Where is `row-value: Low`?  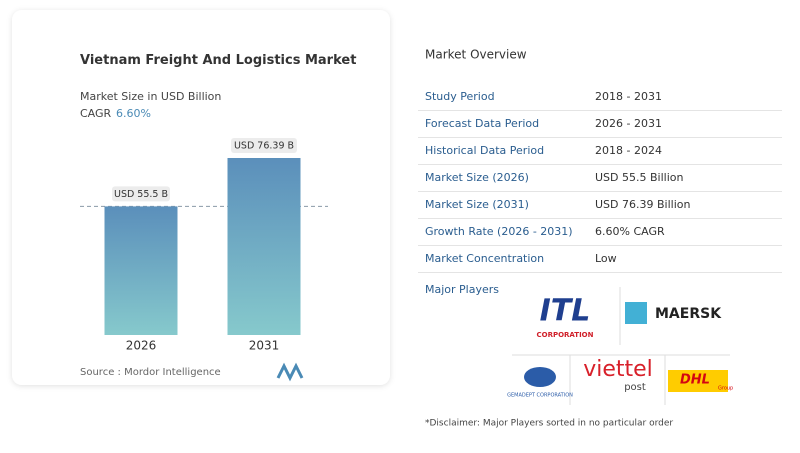
row-value: Low is located at coordinates (606, 258).